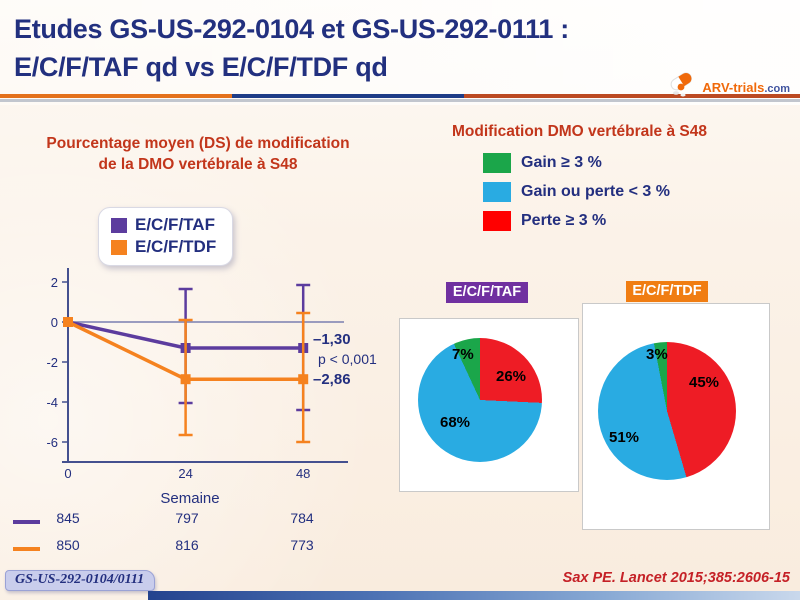  Describe the element at coordinates (302, 545) in the screenshot. I see `tdf-n-week48: 773` at that location.